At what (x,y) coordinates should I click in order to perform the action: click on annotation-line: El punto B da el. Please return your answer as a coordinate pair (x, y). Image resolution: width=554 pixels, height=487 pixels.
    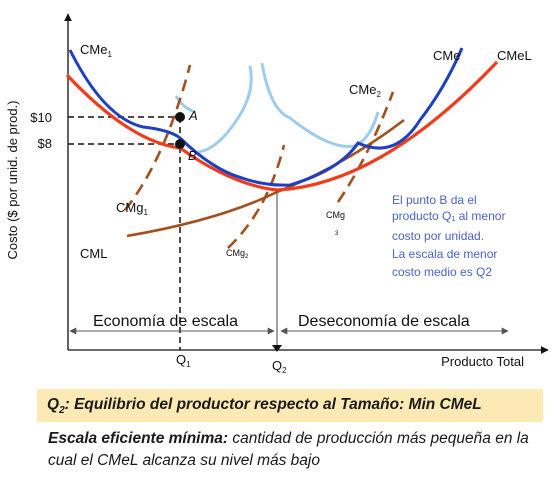
    Looking at the image, I should click on (434, 200).